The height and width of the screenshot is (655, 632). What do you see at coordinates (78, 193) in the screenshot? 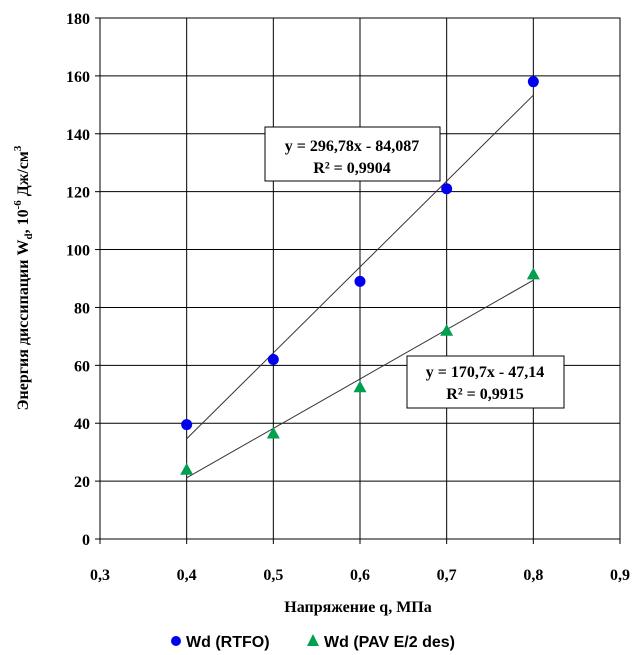
I see `y-tick-label: 120` at bounding box center [78, 193].